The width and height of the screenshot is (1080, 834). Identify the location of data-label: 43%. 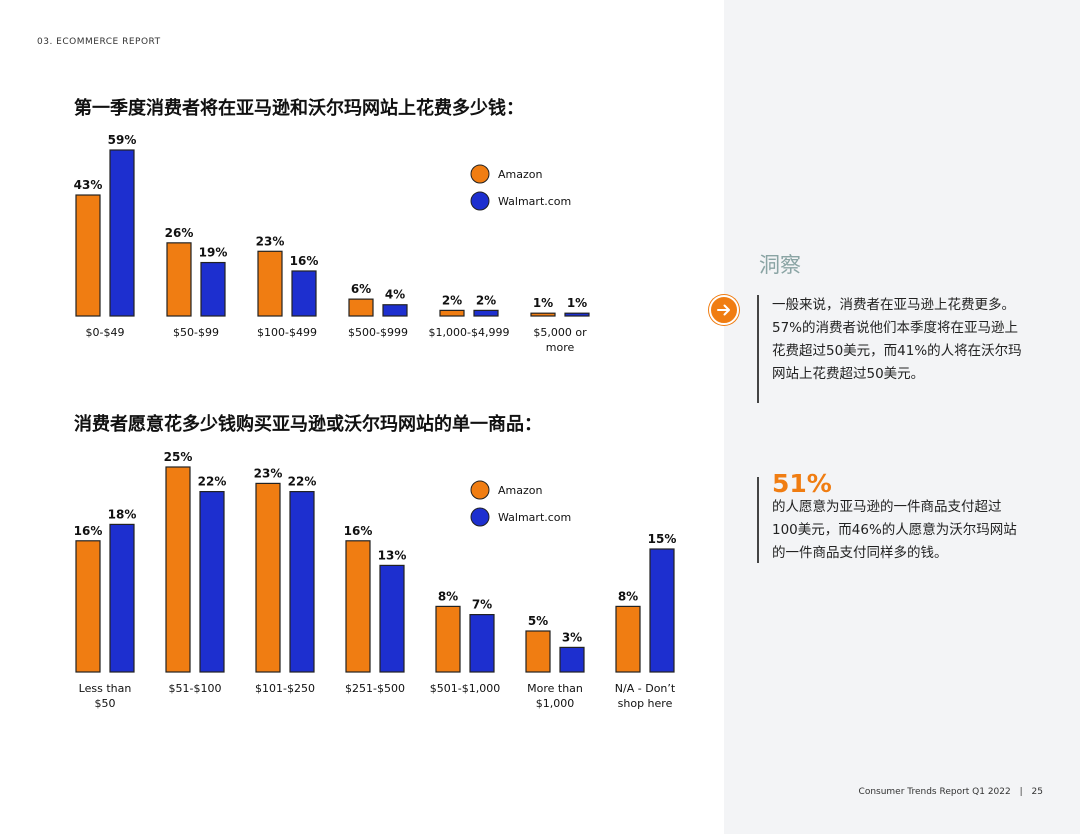
(88, 185).